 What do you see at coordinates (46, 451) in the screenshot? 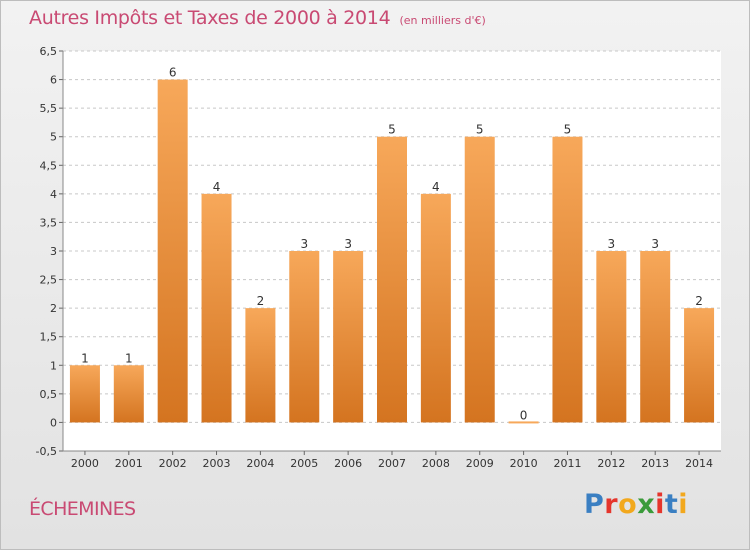
I see `y-tick-label: -0,5` at bounding box center [46, 451].